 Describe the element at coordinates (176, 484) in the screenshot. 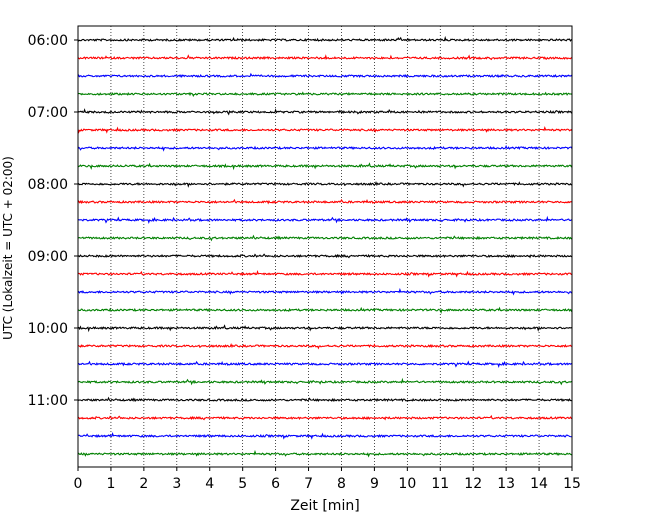

I see `x-tick-label: 3` at that location.